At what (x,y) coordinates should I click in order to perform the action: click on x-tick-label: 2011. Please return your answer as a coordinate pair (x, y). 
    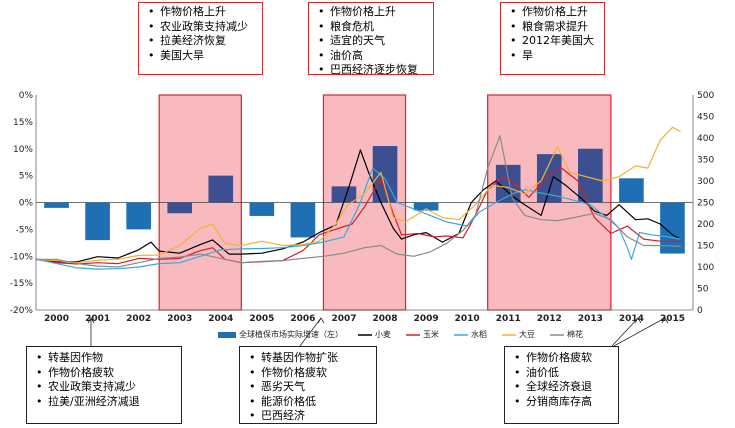
    Looking at the image, I should click on (508, 319).